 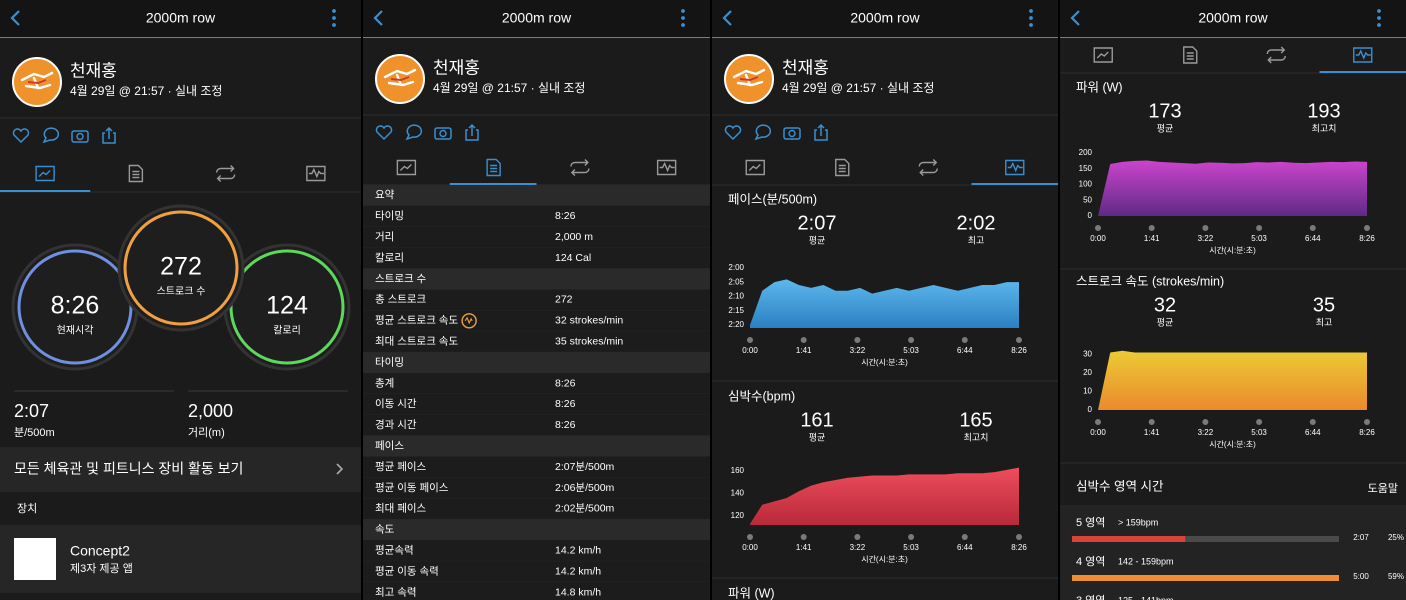 What do you see at coordinates (736, 267) in the screenshot?
I see `y-tick-label: 2:00` at bounding box center [736, 267].